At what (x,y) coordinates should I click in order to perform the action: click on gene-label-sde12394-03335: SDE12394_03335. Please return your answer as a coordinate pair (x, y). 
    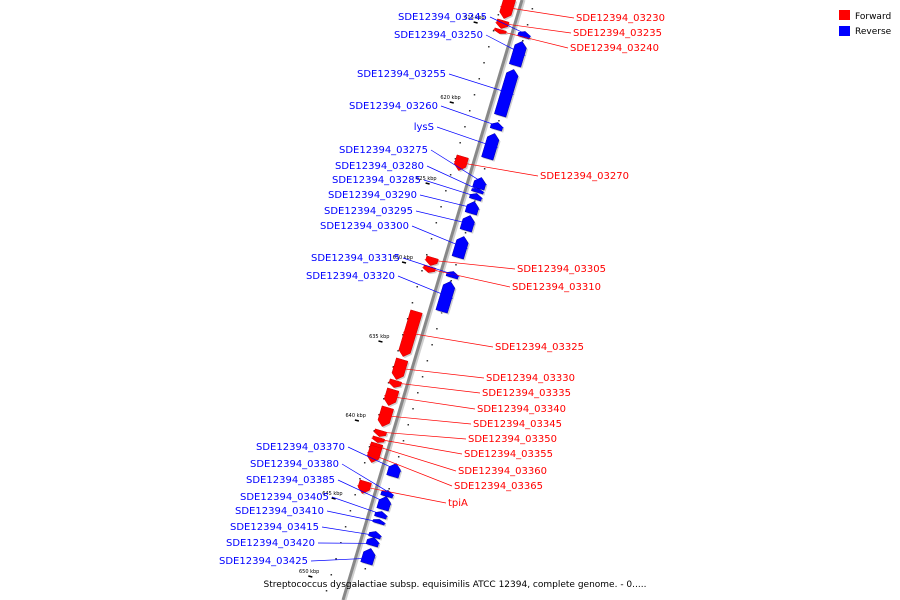
    Looking at the image, I should click on (526, 393).